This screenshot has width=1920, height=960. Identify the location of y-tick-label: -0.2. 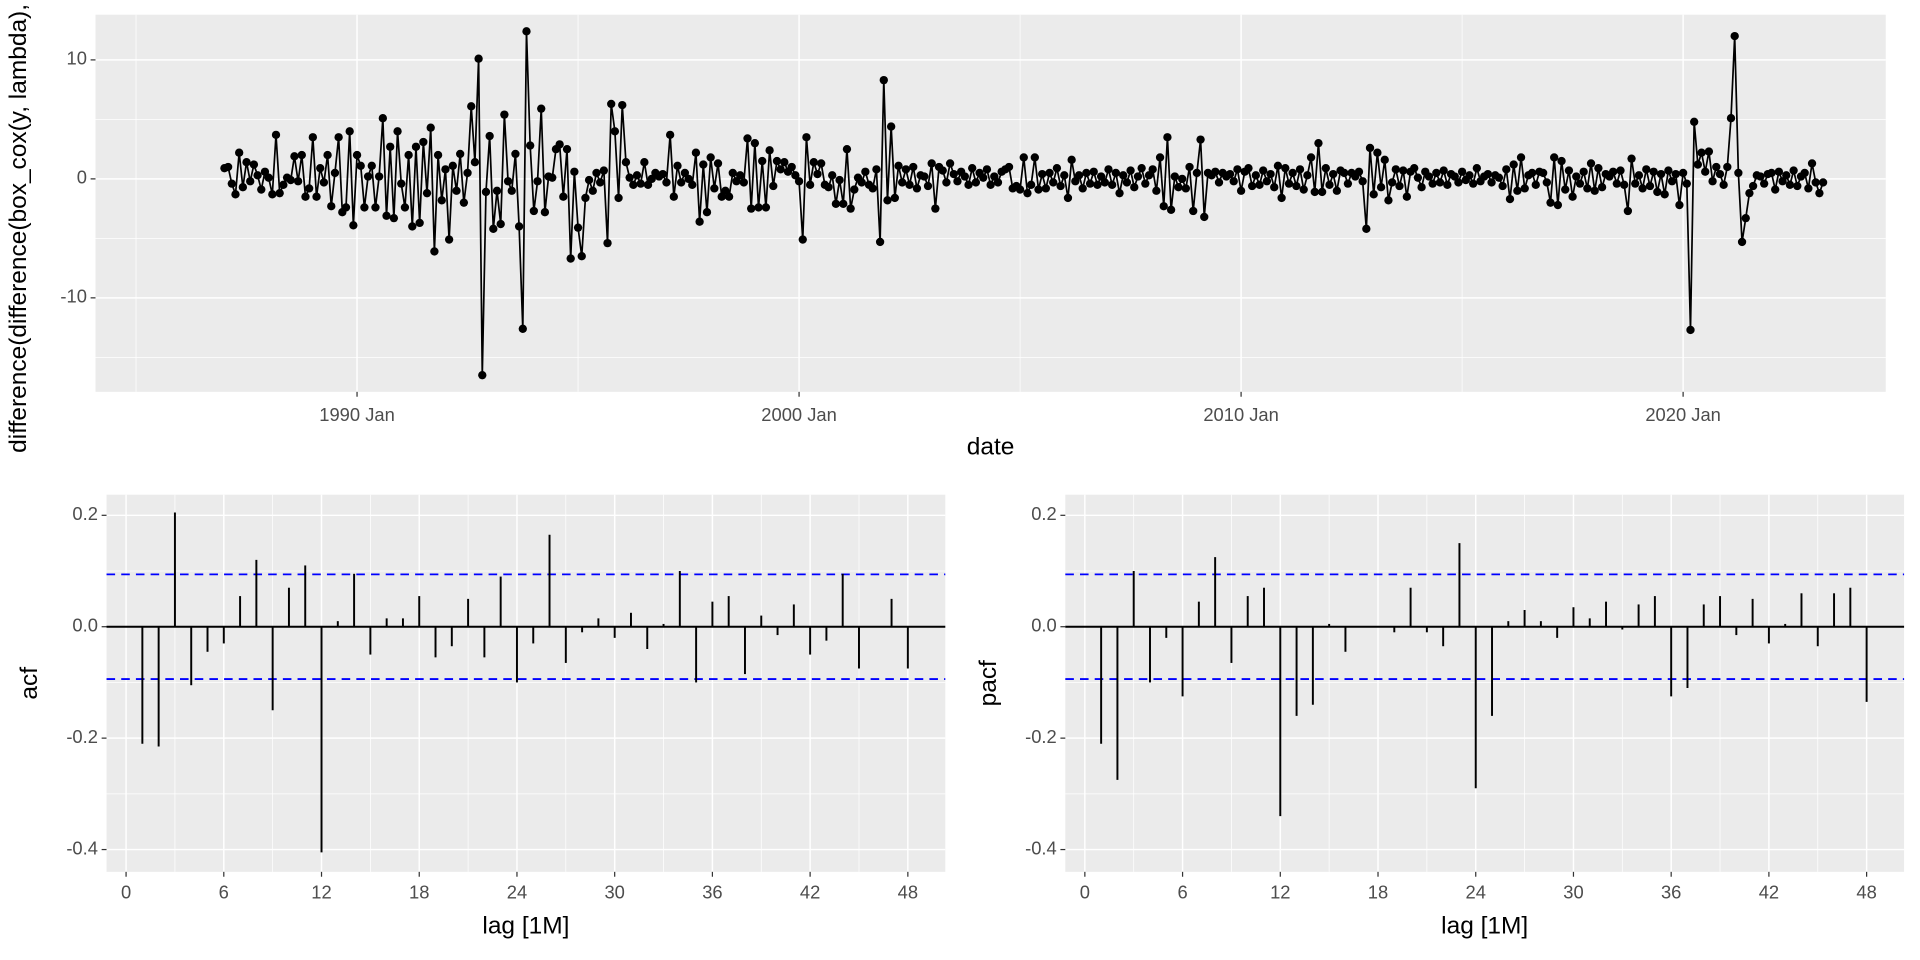
(82, 736).